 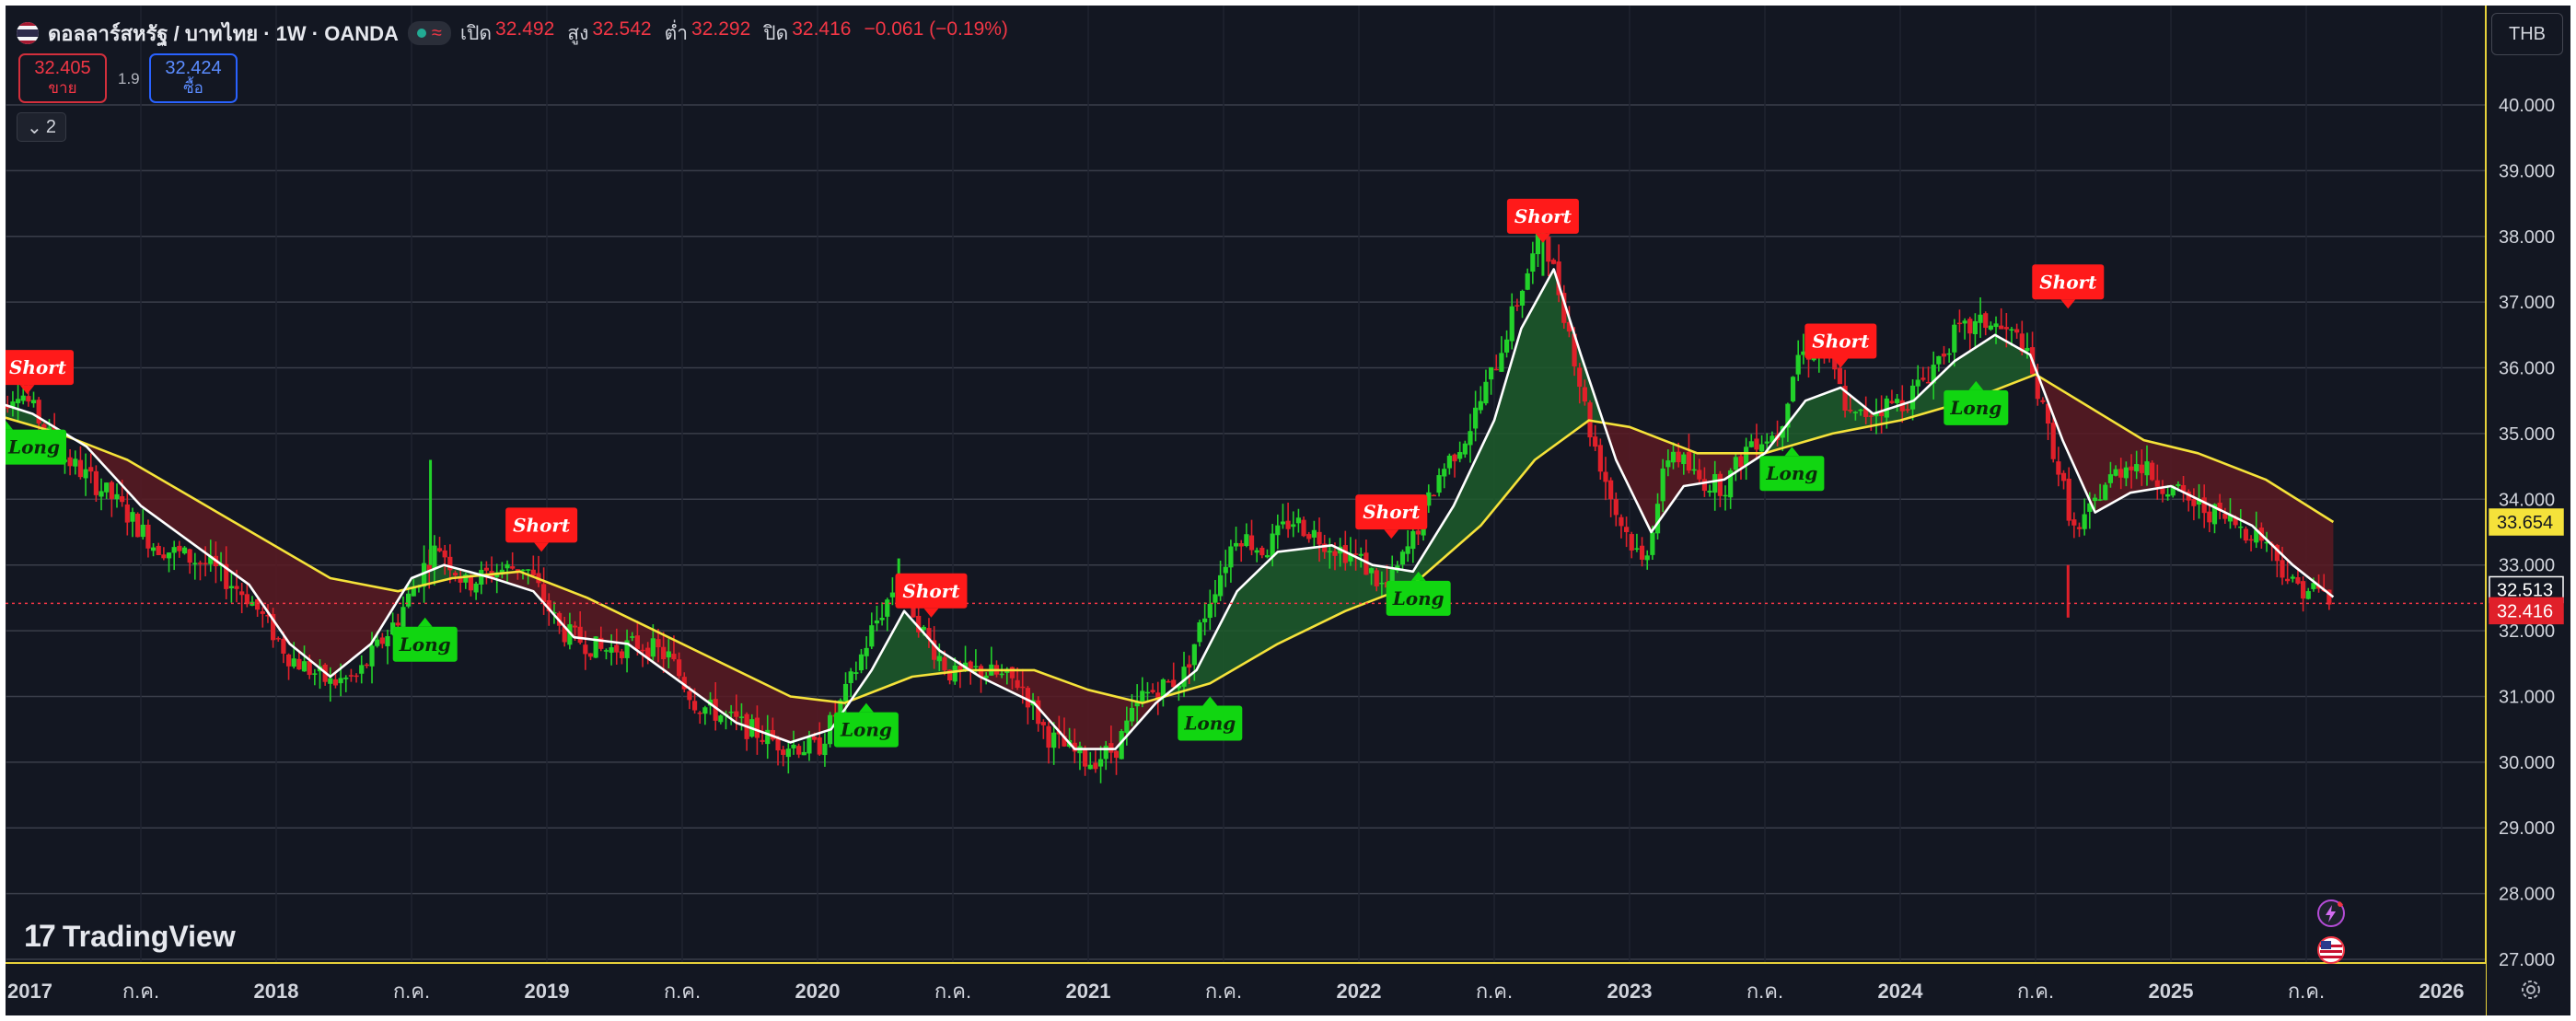 What do you see at coordinates (2527, 171) in the screenshot?
I see `price-tick-label: 39.000` at bounding box center [2527, 171].